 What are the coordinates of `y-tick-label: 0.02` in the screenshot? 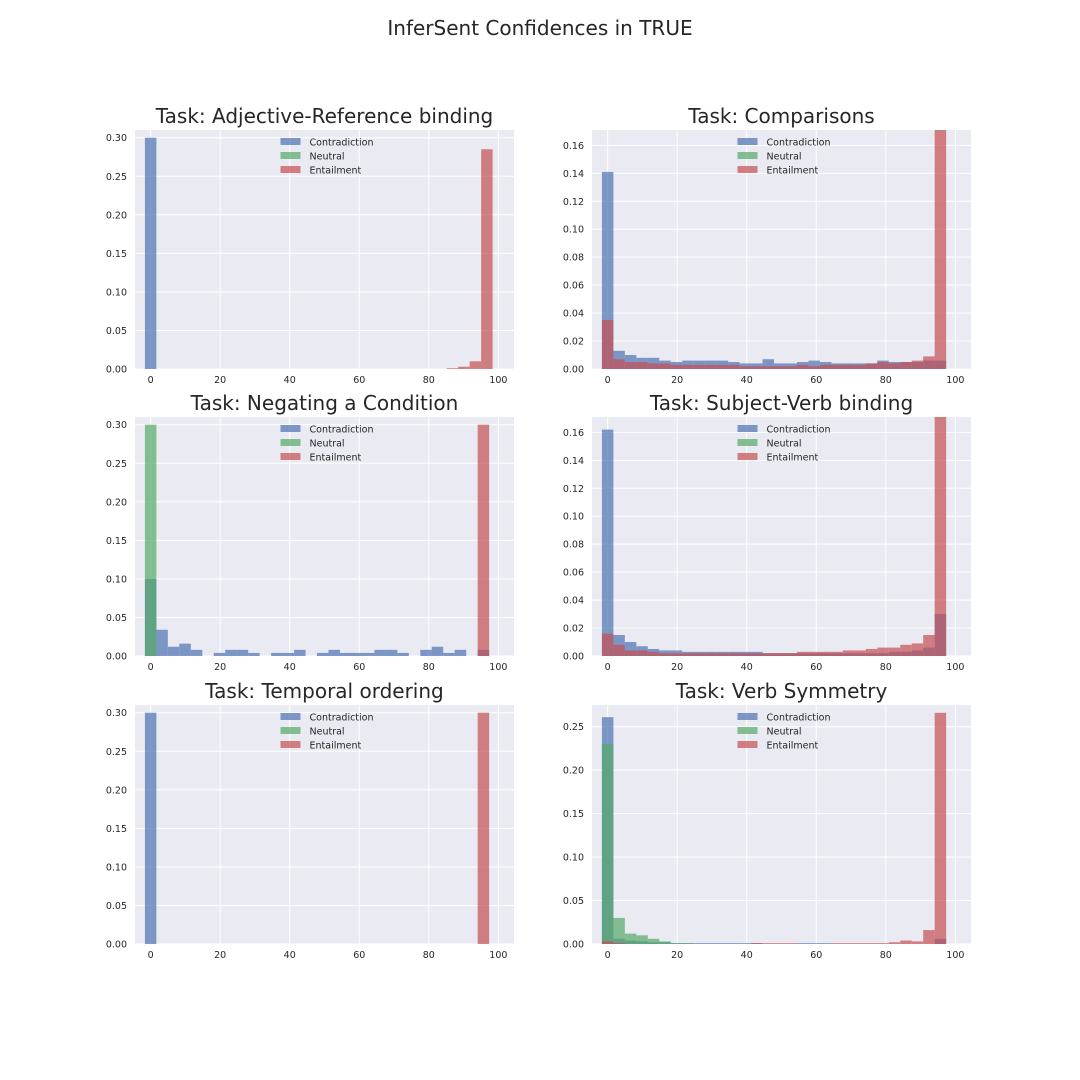 It's located at (573, 629).